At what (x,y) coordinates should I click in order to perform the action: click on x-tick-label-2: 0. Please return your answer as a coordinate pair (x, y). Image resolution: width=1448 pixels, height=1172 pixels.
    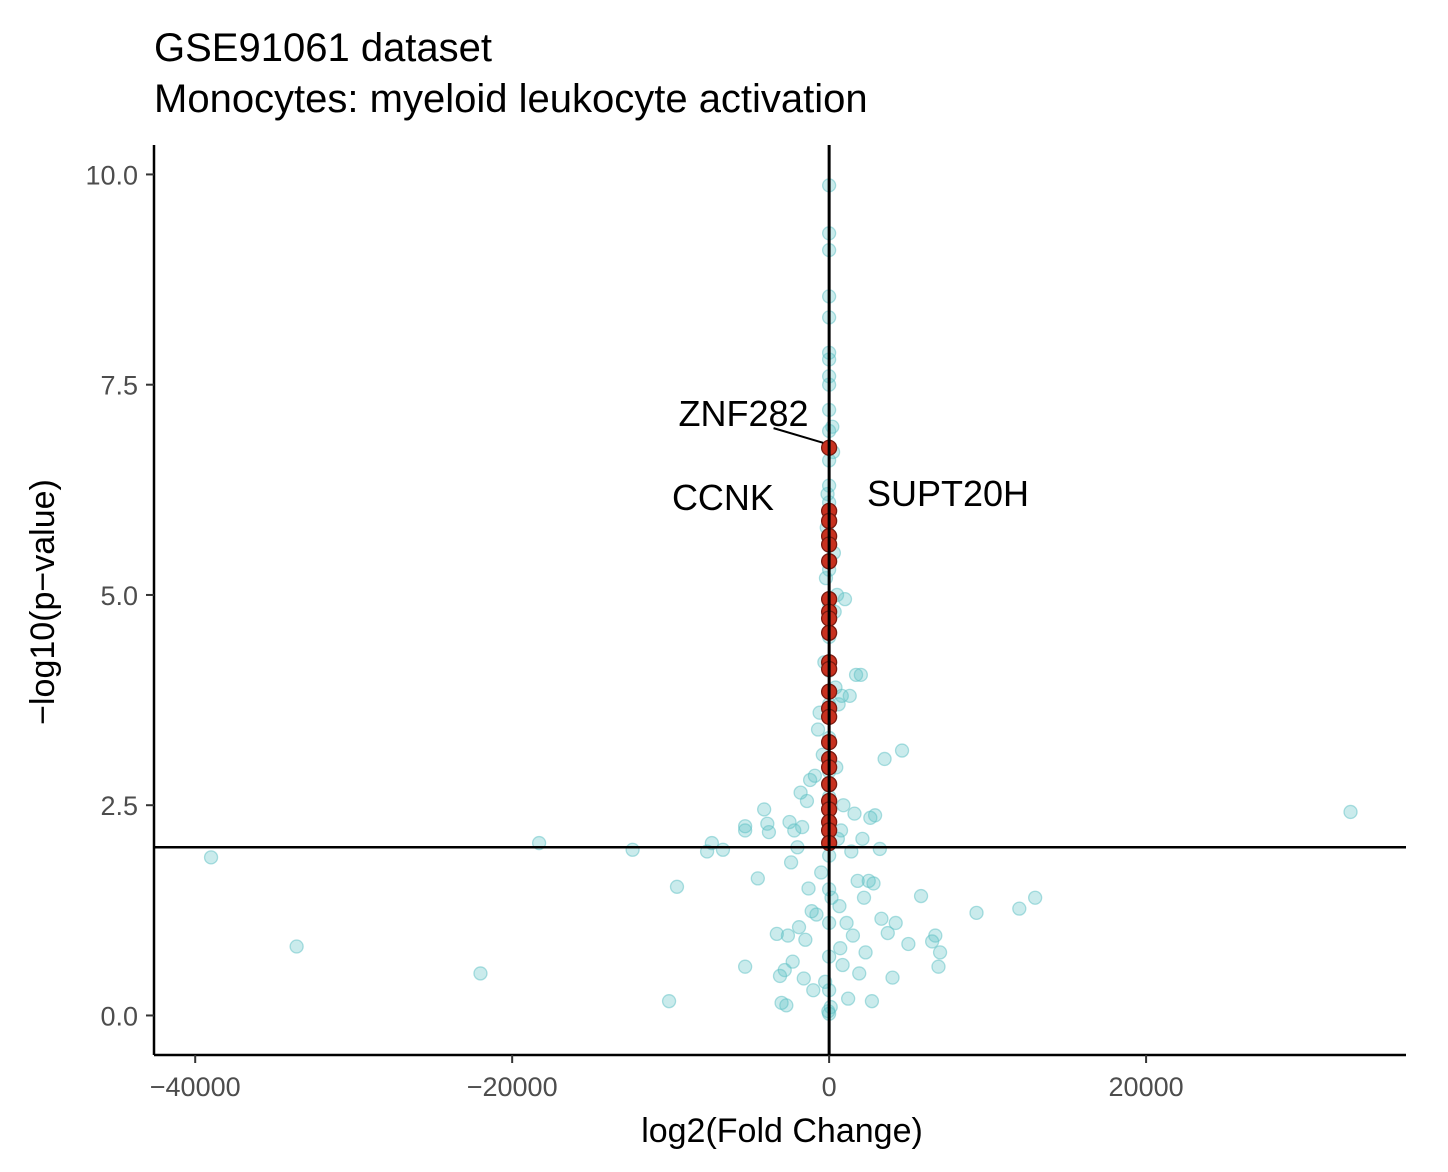
    Looking at the image, I should click on (829, 1087).